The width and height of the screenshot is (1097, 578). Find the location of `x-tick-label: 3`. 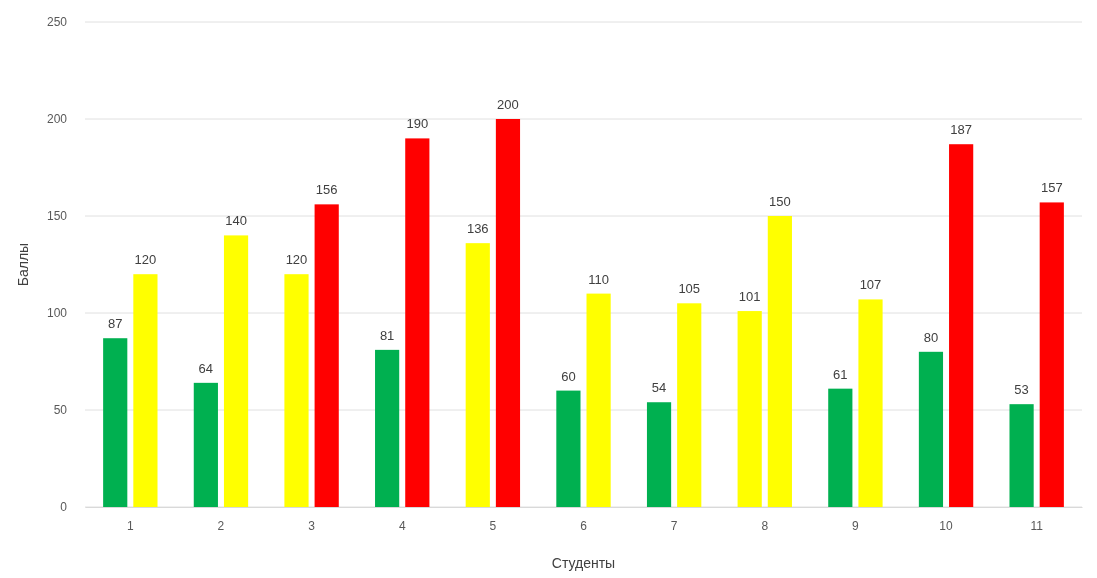

x-tick-label: 3 is located at coordinates (312, 525).